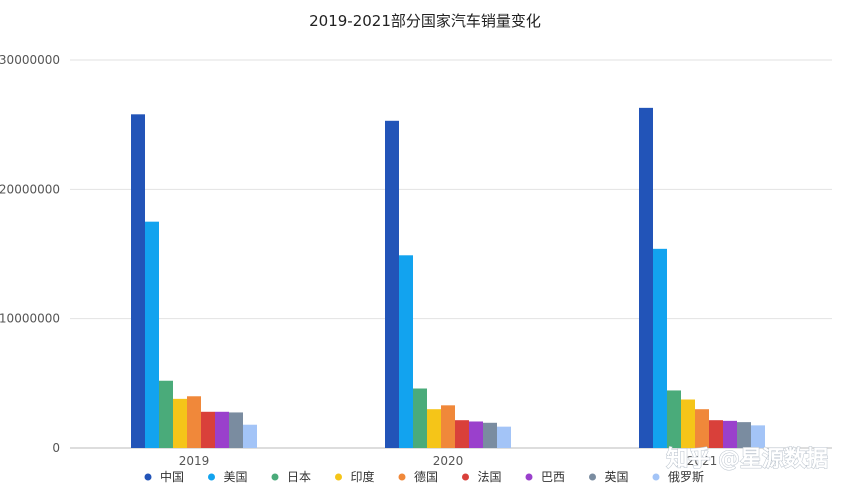 Image resolution: width=850 pixels, height=492 pixels. I want to click on bar-印度-2020, so click(434, 428).